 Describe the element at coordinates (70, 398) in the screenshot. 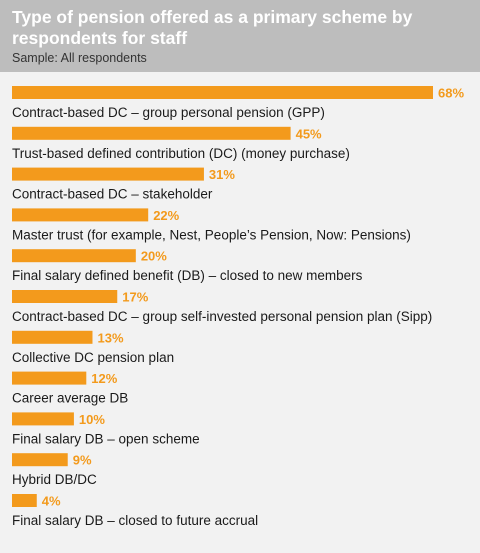

I see `category-label: Career average DB` at that location.